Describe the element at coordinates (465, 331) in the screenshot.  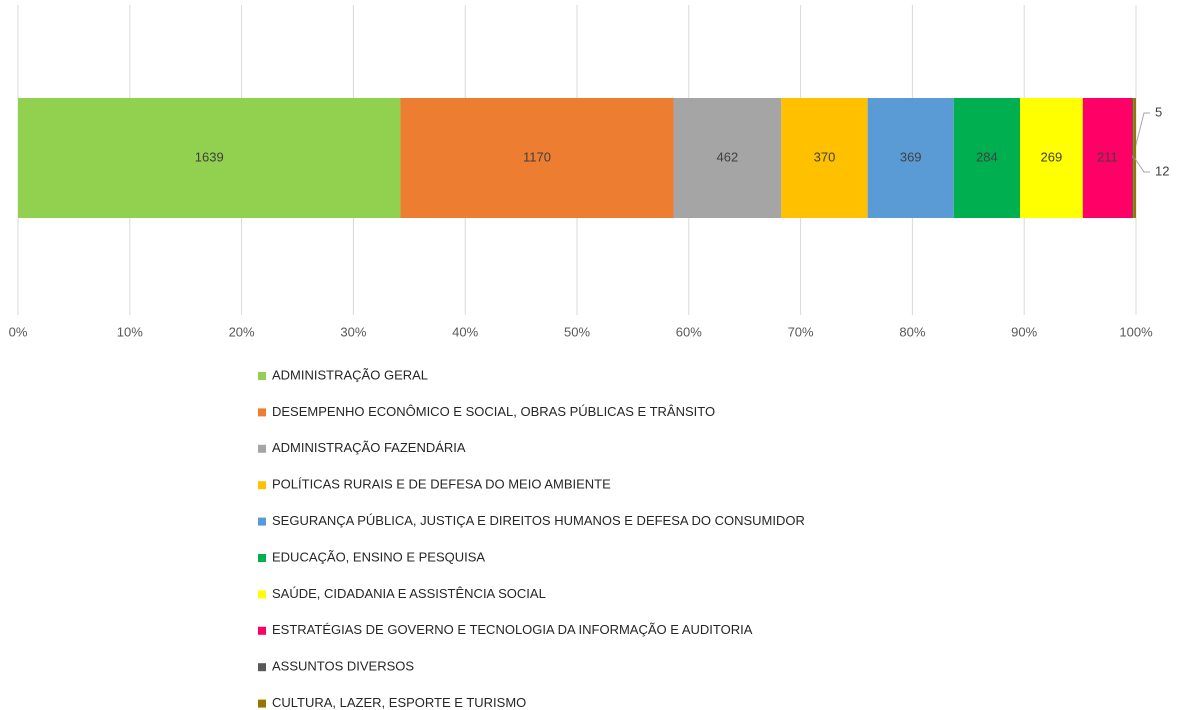
I see `x-tick-label: 40%` at that location.